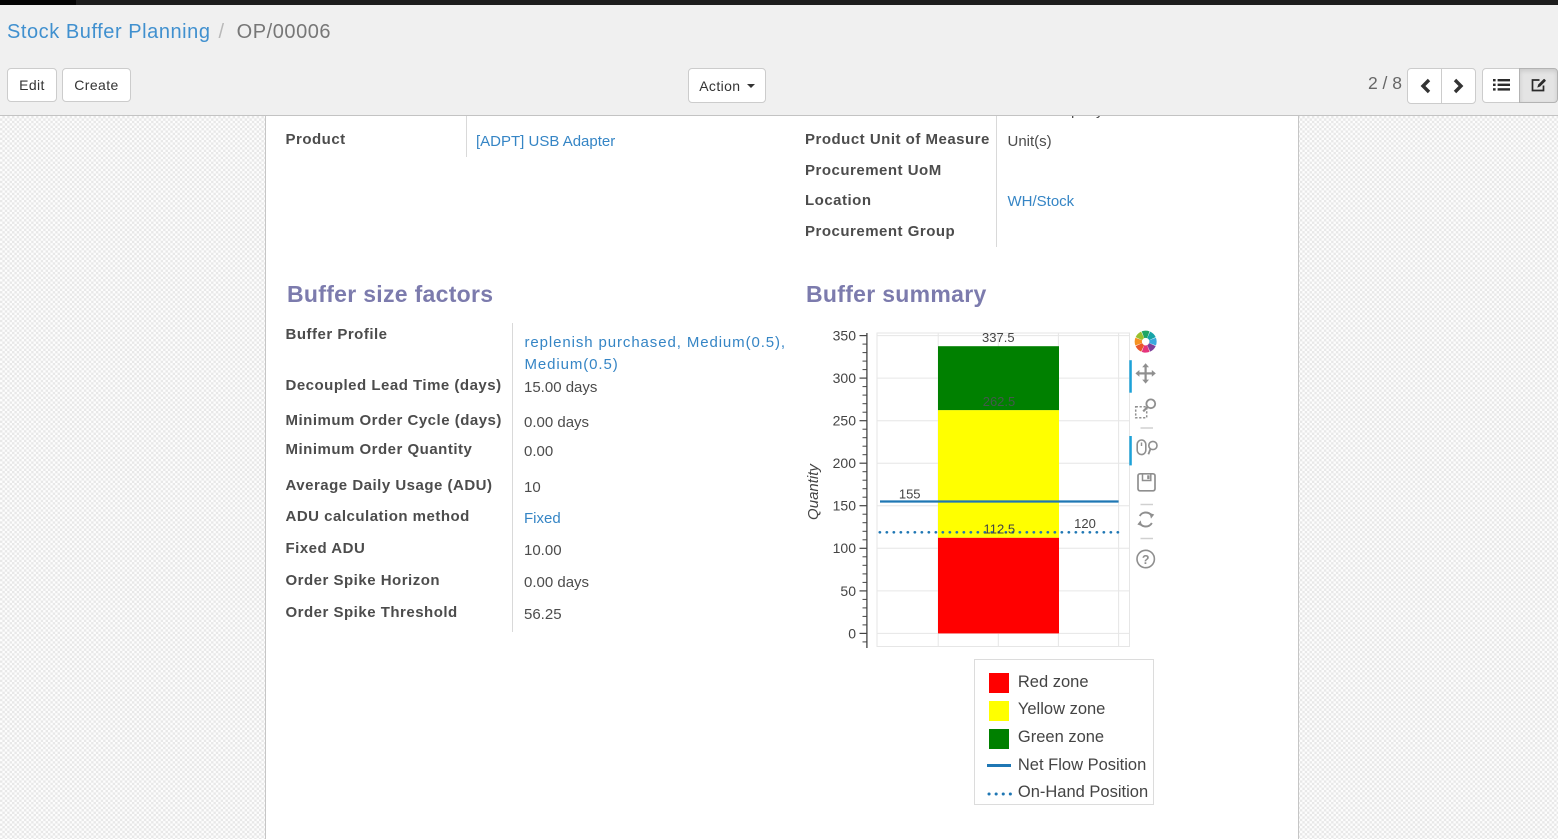  I want to click on svg-text: 350, so click(845, 336).